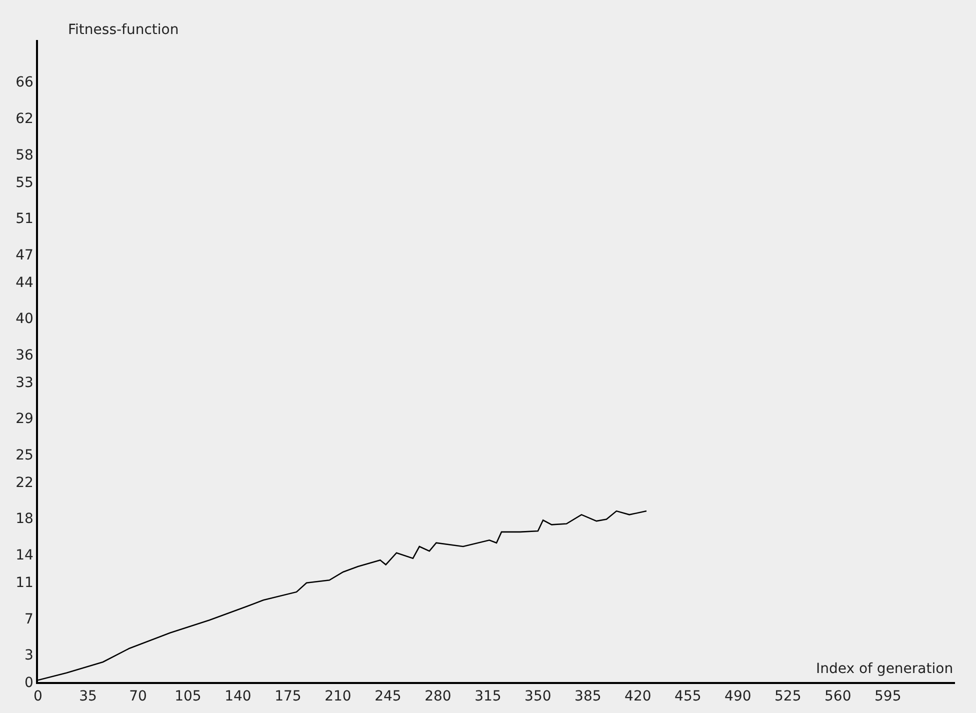  I want to click on x-tick-label: 525, so click(788, 696).